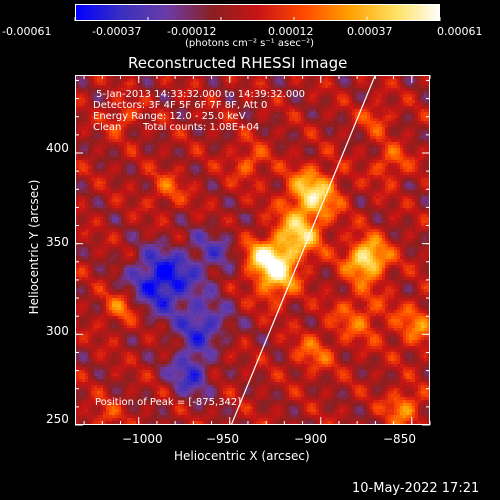 This screenshot has height=500, width=500. I want to click on x-tick-label-3: −900, so click(310, 439).